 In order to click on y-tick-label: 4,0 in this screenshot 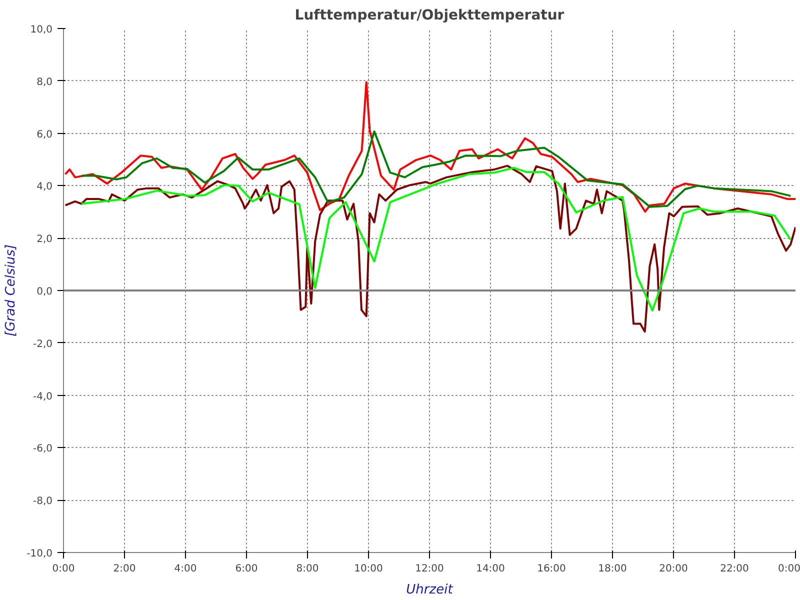, I will do `click(44, 187)`.